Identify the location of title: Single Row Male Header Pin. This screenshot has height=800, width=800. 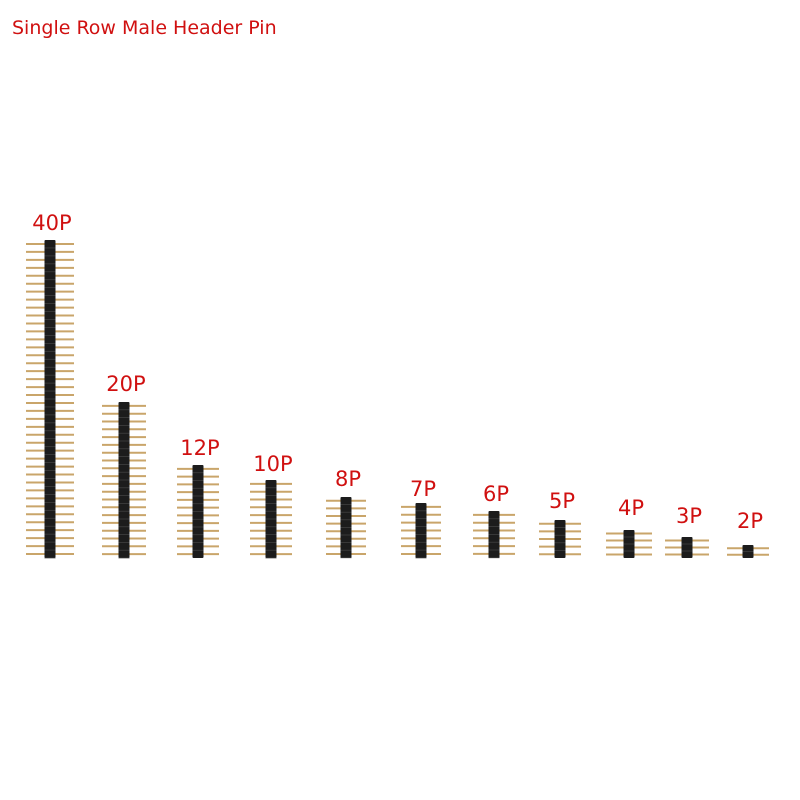
(144, 28).